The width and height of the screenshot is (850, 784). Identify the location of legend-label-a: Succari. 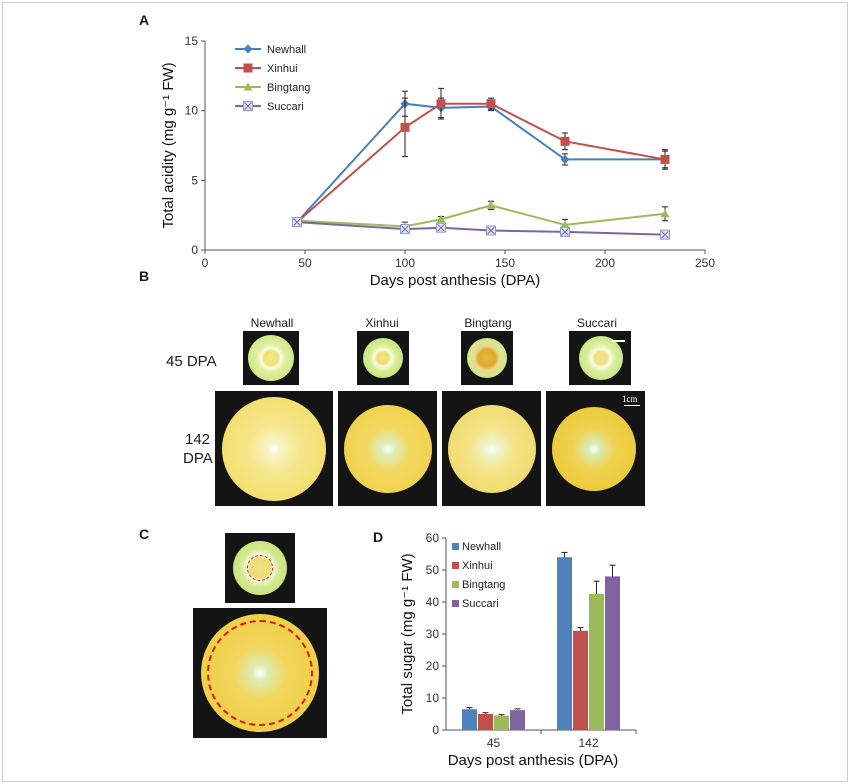
(285, 107).